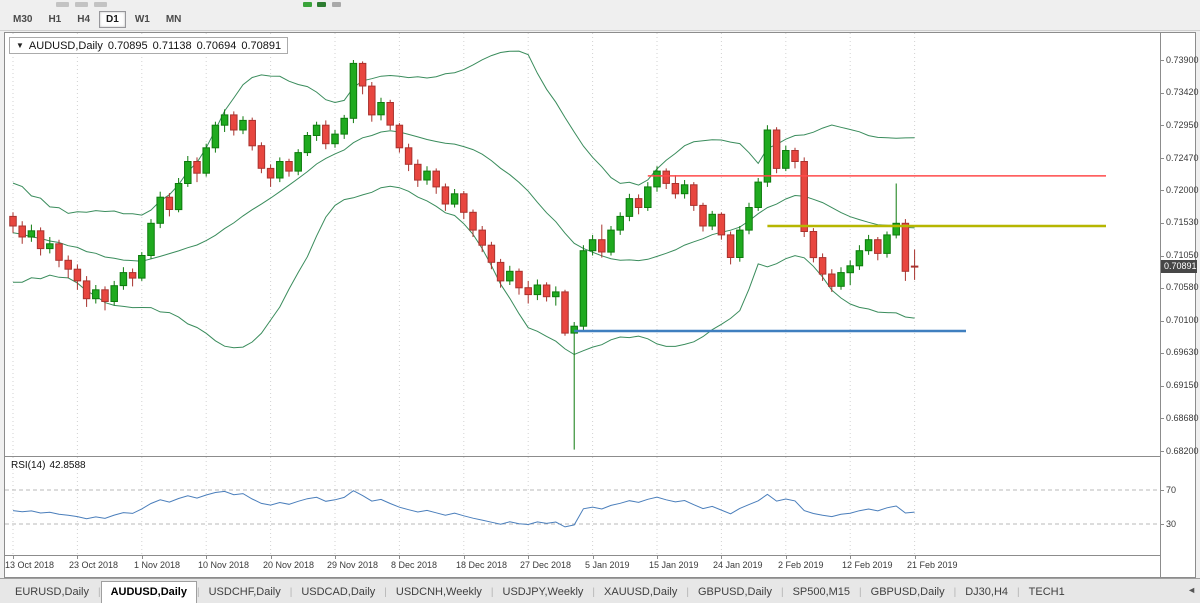  I want to click on timeframe-button-h4: H4, so click(84, 19).